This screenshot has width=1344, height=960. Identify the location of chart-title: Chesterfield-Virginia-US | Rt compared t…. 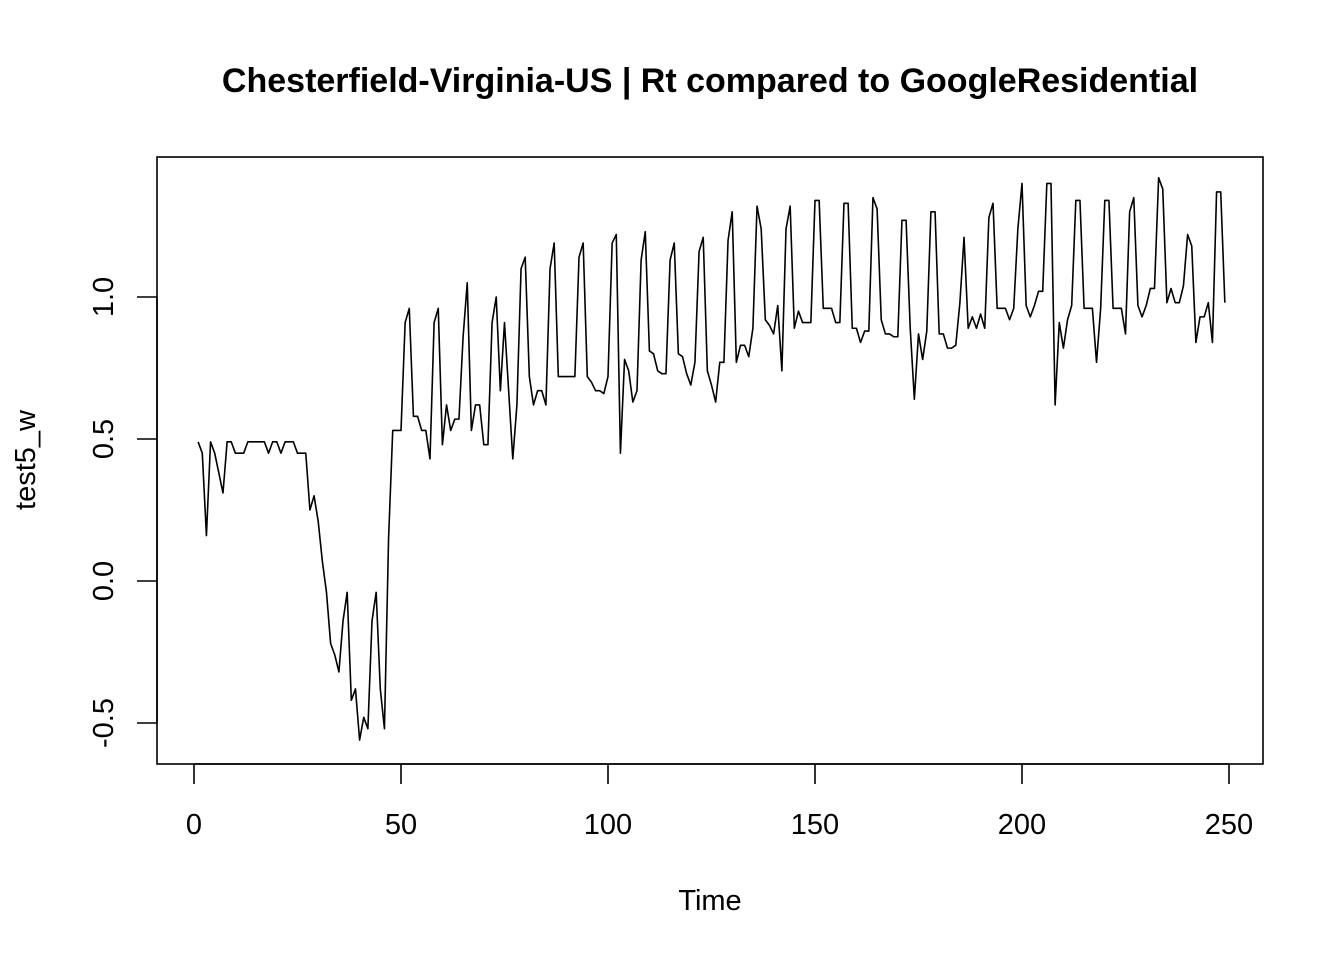
(710, 81).